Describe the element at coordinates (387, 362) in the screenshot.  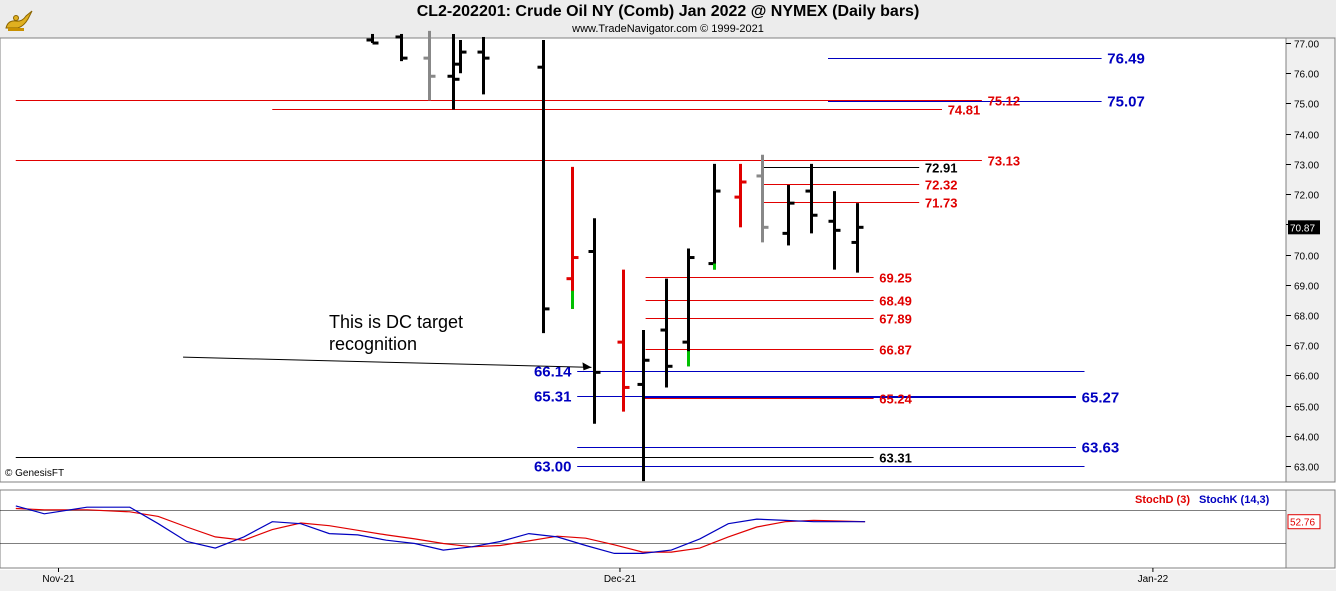
I see `annotation-arrow` at that location.